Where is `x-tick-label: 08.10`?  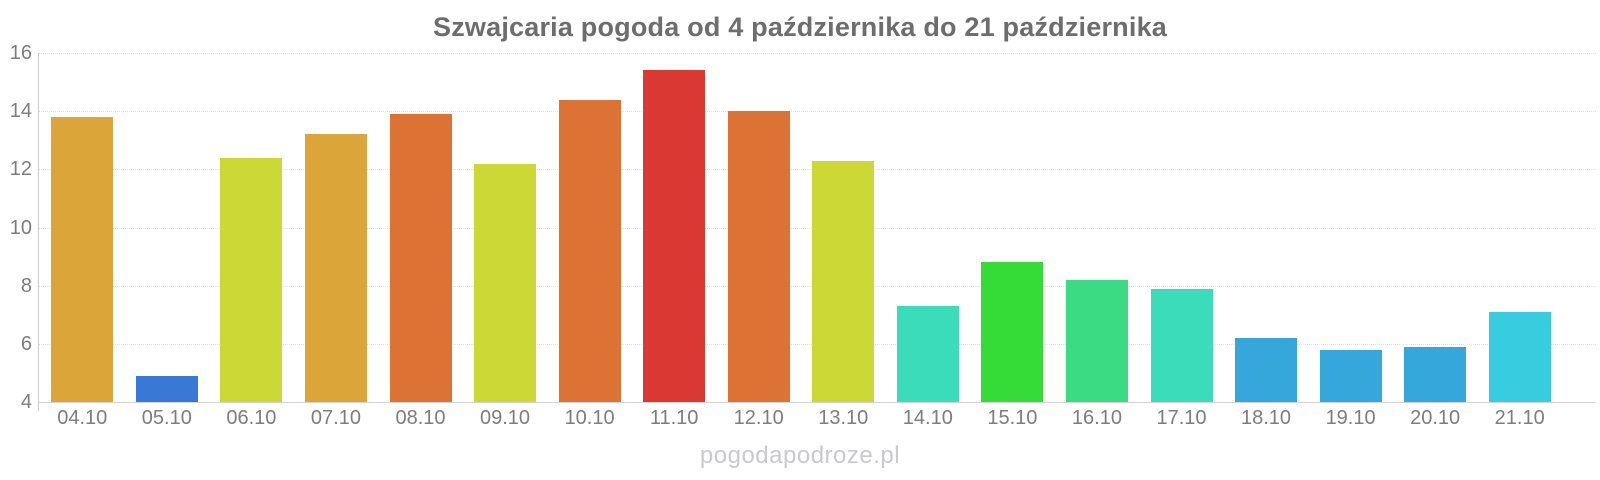
x-tick-label: 08.10 is located at coordinates (420, 418).